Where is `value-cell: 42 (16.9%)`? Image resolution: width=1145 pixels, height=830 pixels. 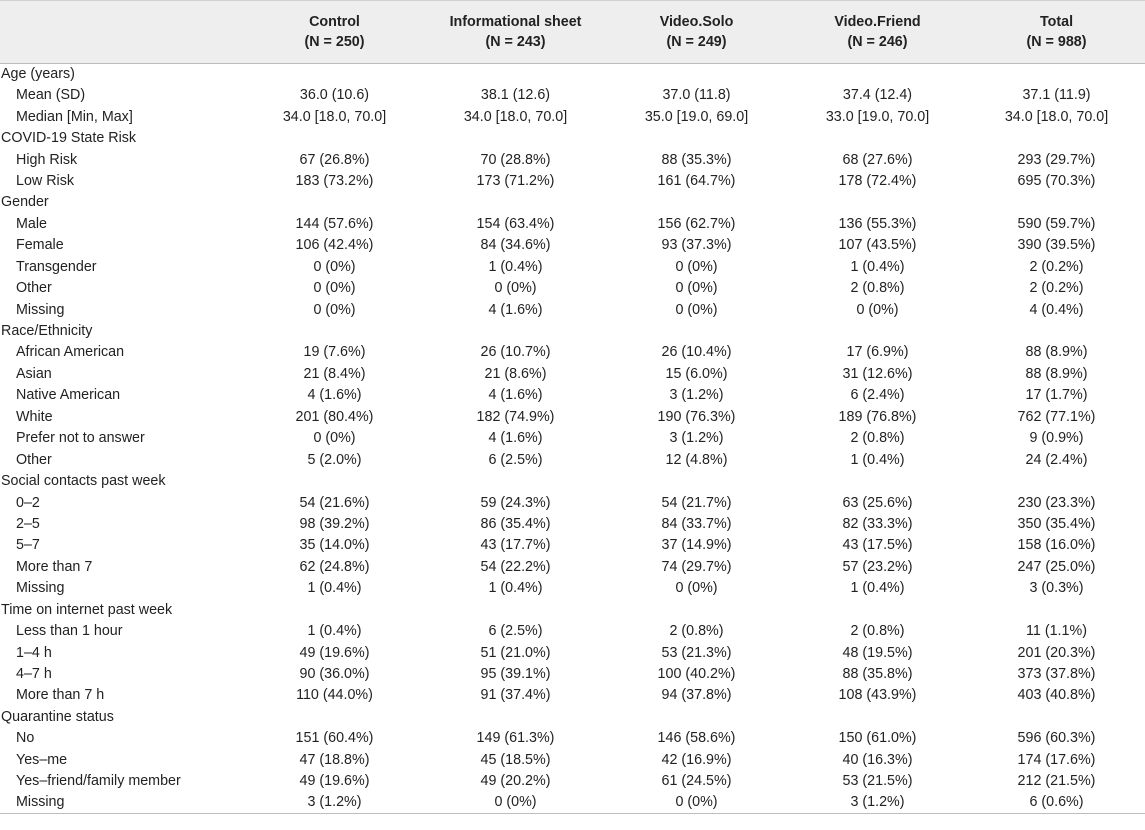 value-cell: 42 (16.9%) is located at coordinates (696, 759).